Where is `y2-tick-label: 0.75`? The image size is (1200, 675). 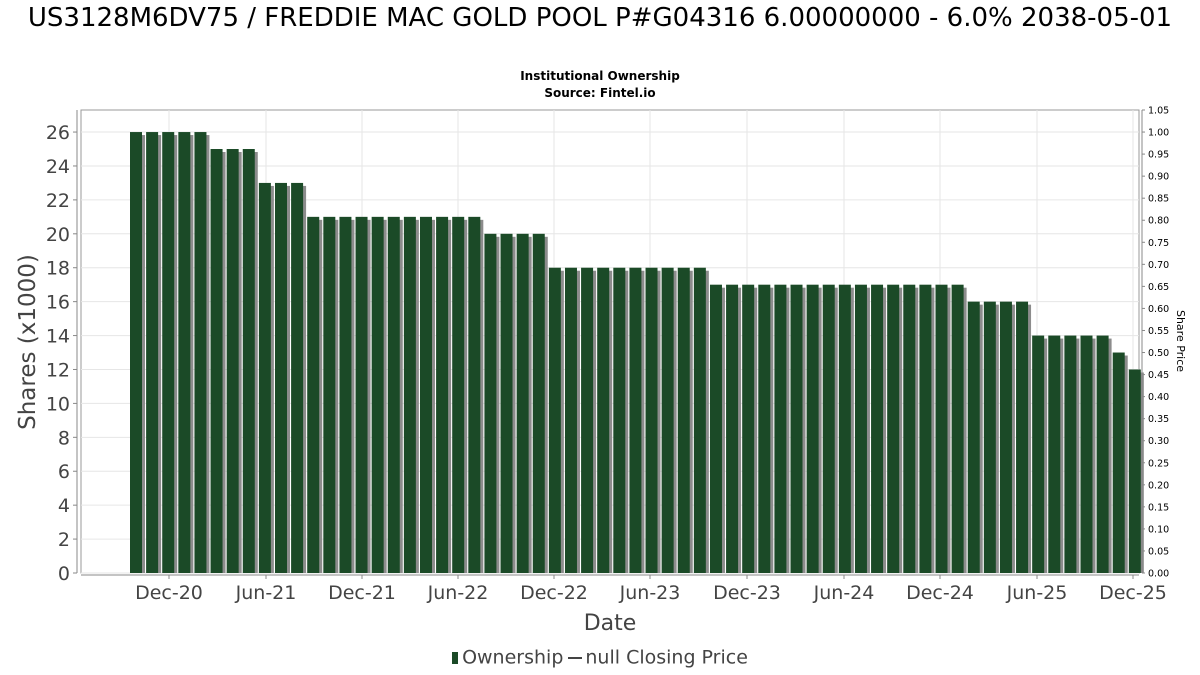 y2-tick-label: 0.75 is located at coordinates (1158, 243).